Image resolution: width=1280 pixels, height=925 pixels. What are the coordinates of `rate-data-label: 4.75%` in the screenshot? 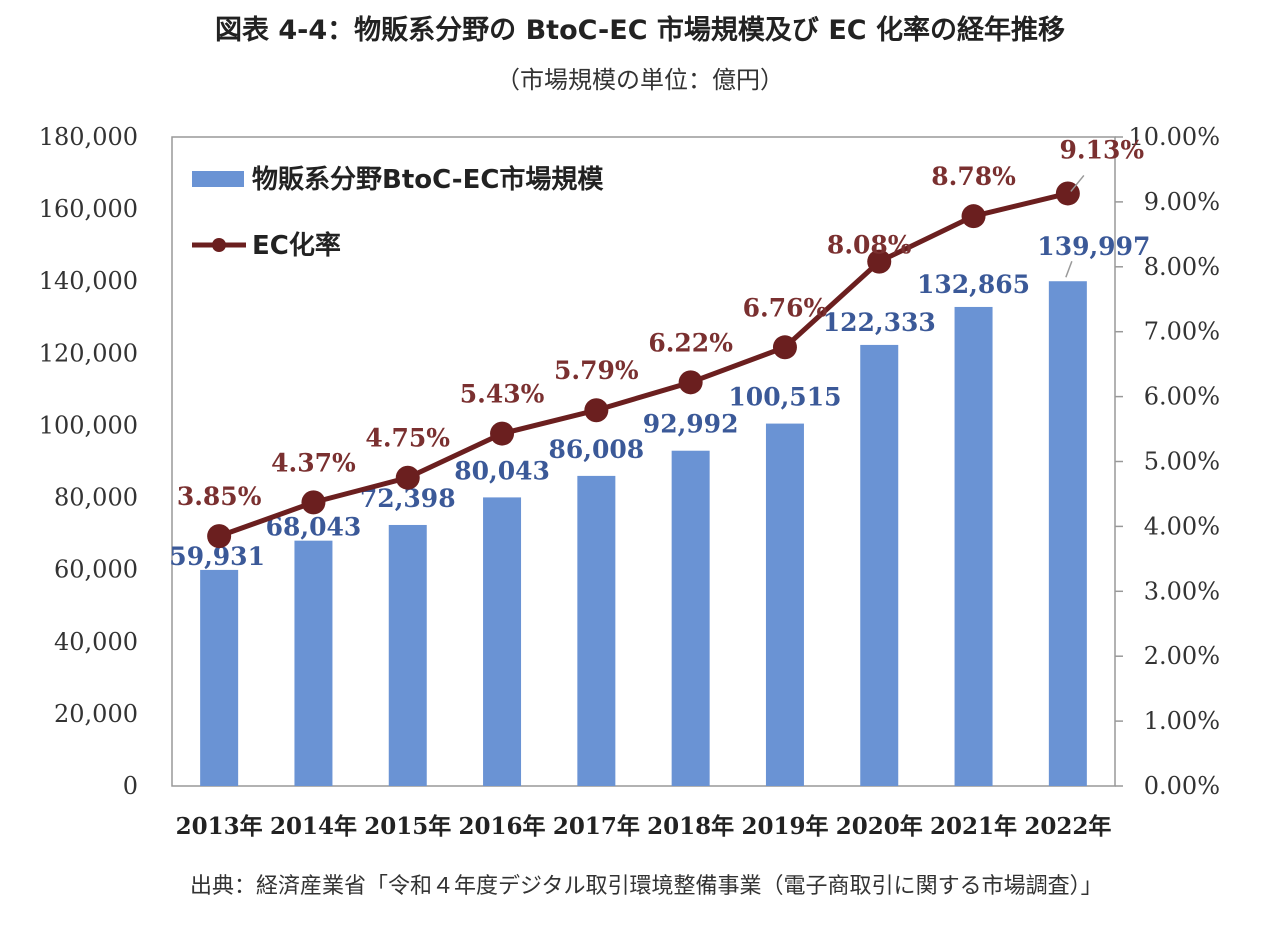 It's located at (407, 438).